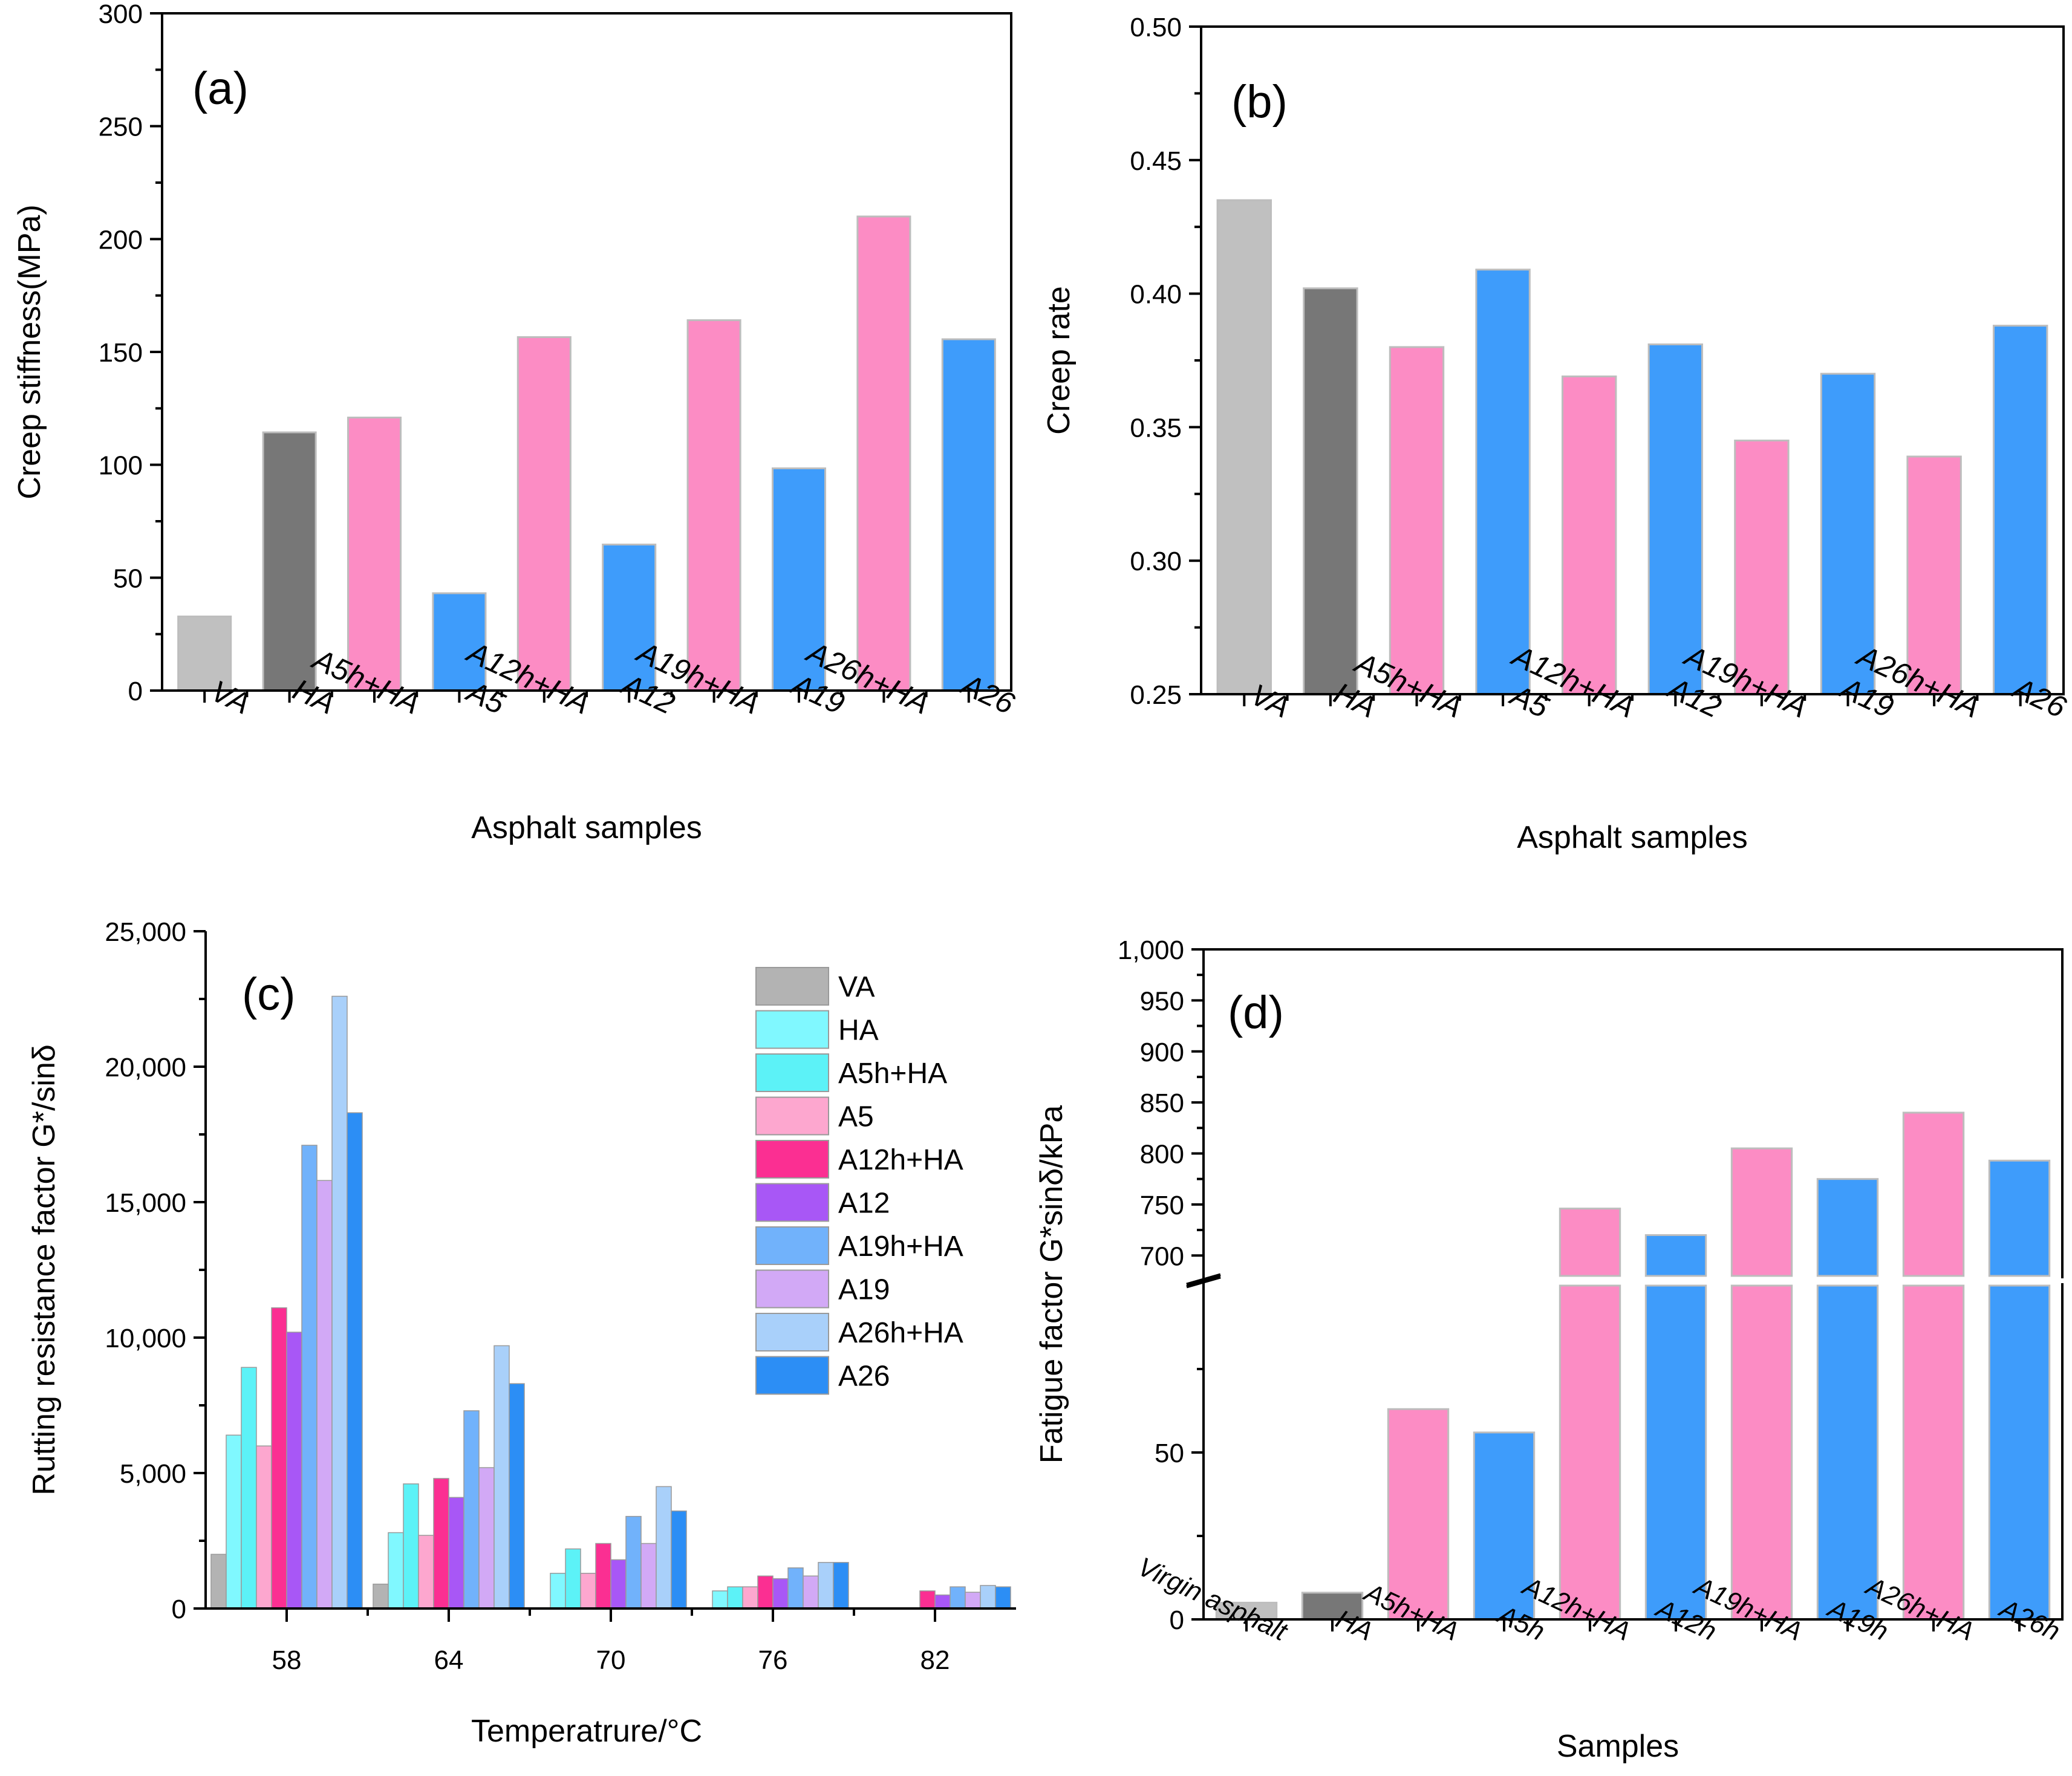 The width and height of the screenshot is (2072, 1776). Describe the element at coordinates (1162, 1256) in the screenshot. I see `y-tick-label: 700` at that location.